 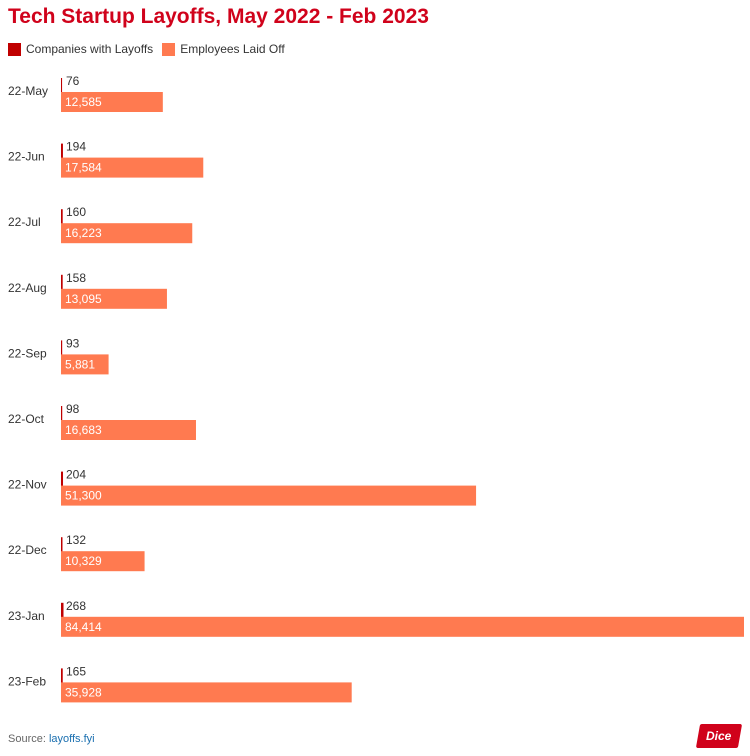 I want to click on category-label: 22-Jul, so click(x=24, y=222).